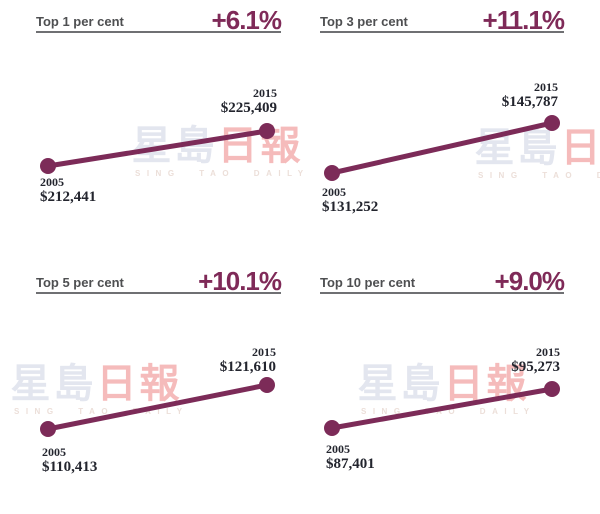 The width and height of the screenshot is (600, 514). Describe the element at coordinates (70, 467) in the screenshot. I see `point-value: $110,413` at that location.